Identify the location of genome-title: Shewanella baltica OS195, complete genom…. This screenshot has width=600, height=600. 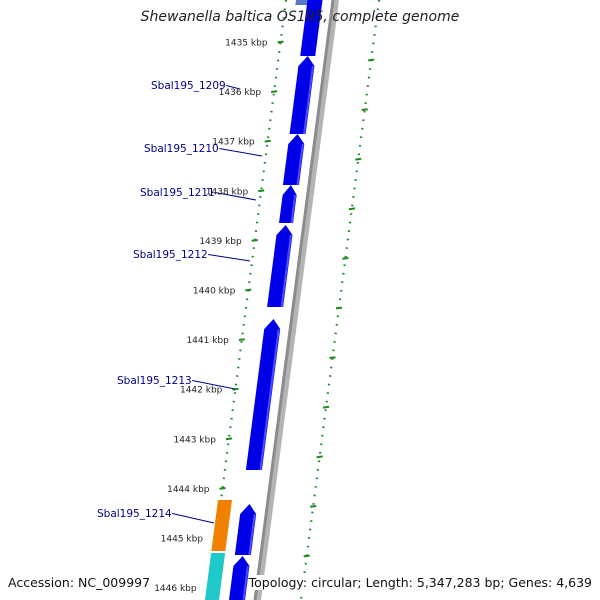
(300, 17).